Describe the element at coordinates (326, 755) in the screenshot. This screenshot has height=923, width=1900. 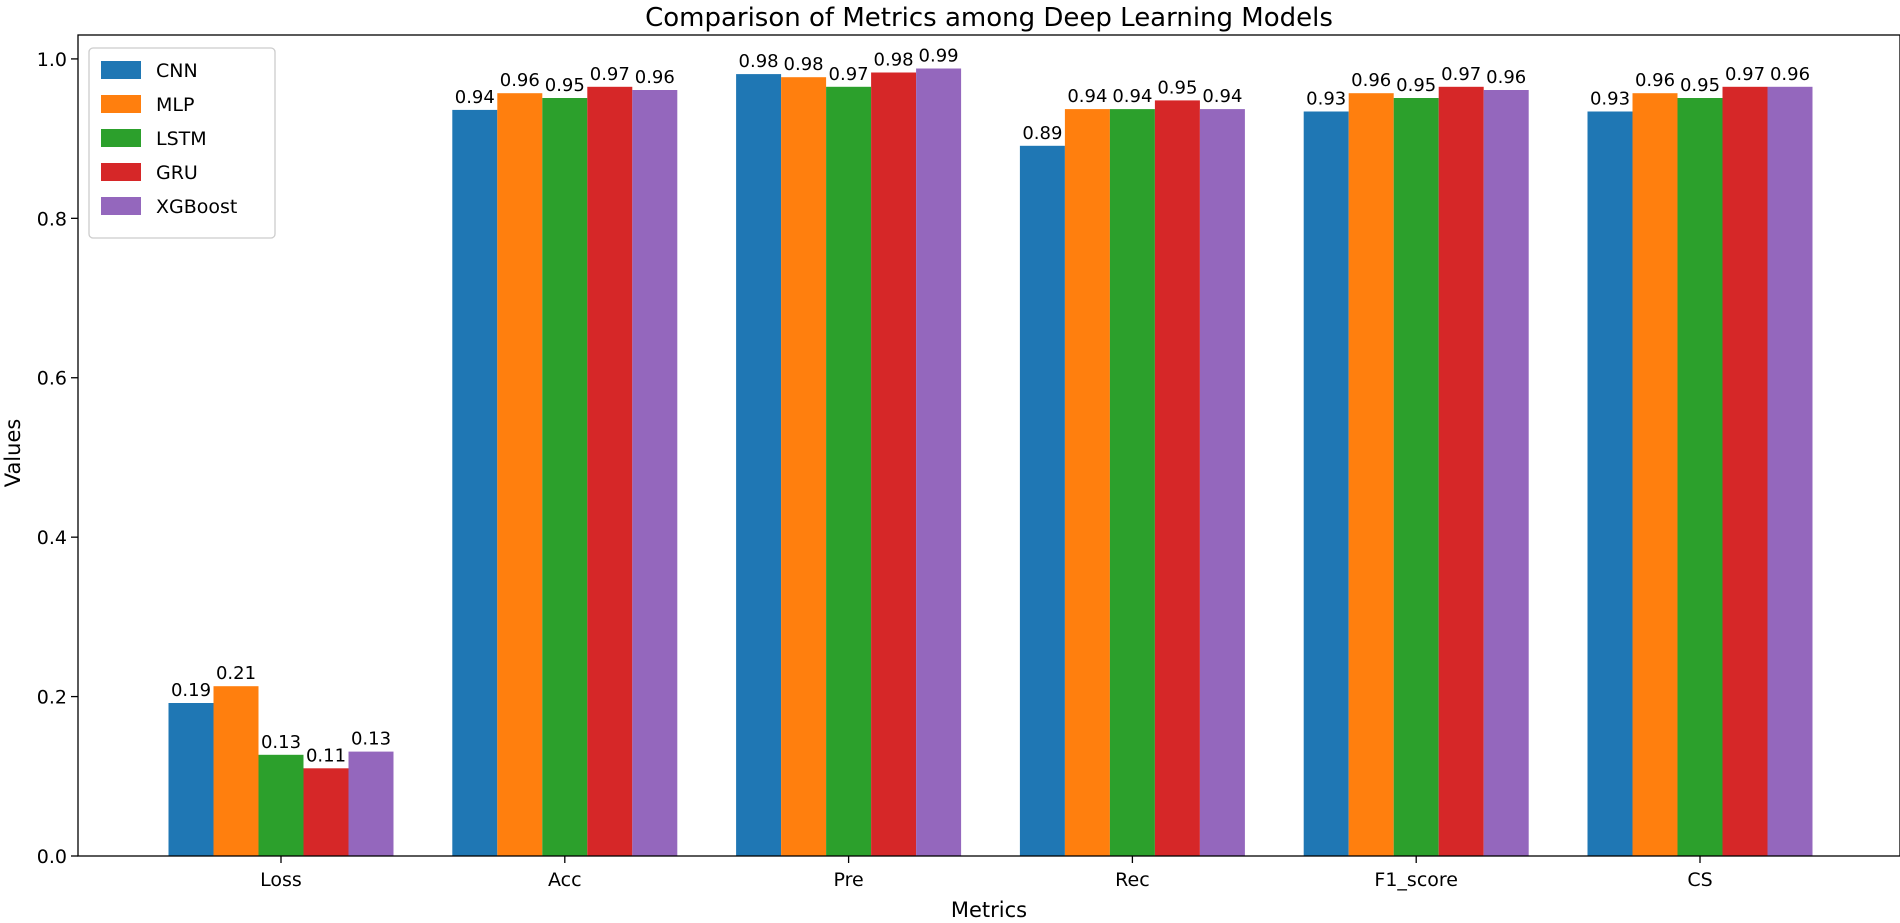
I see `data-label: 0.11` at that location.